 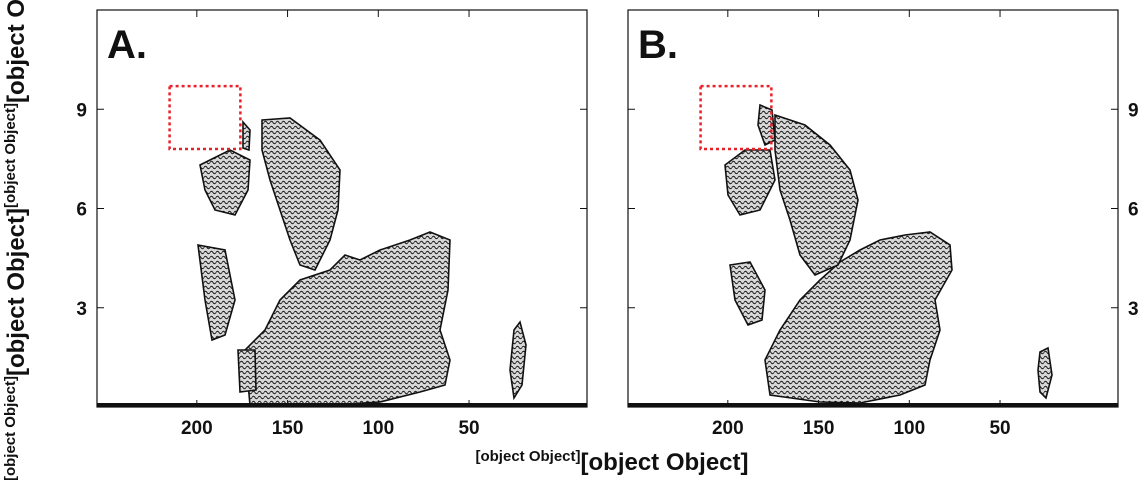 I want to click on x-axis-label: [object Object][object Object], so click(x=611, y=462).